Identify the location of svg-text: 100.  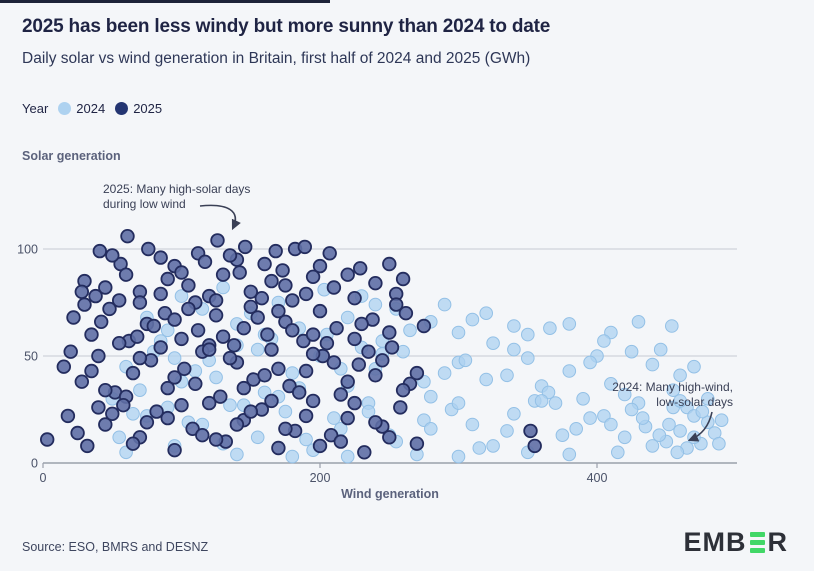
(27, 250).